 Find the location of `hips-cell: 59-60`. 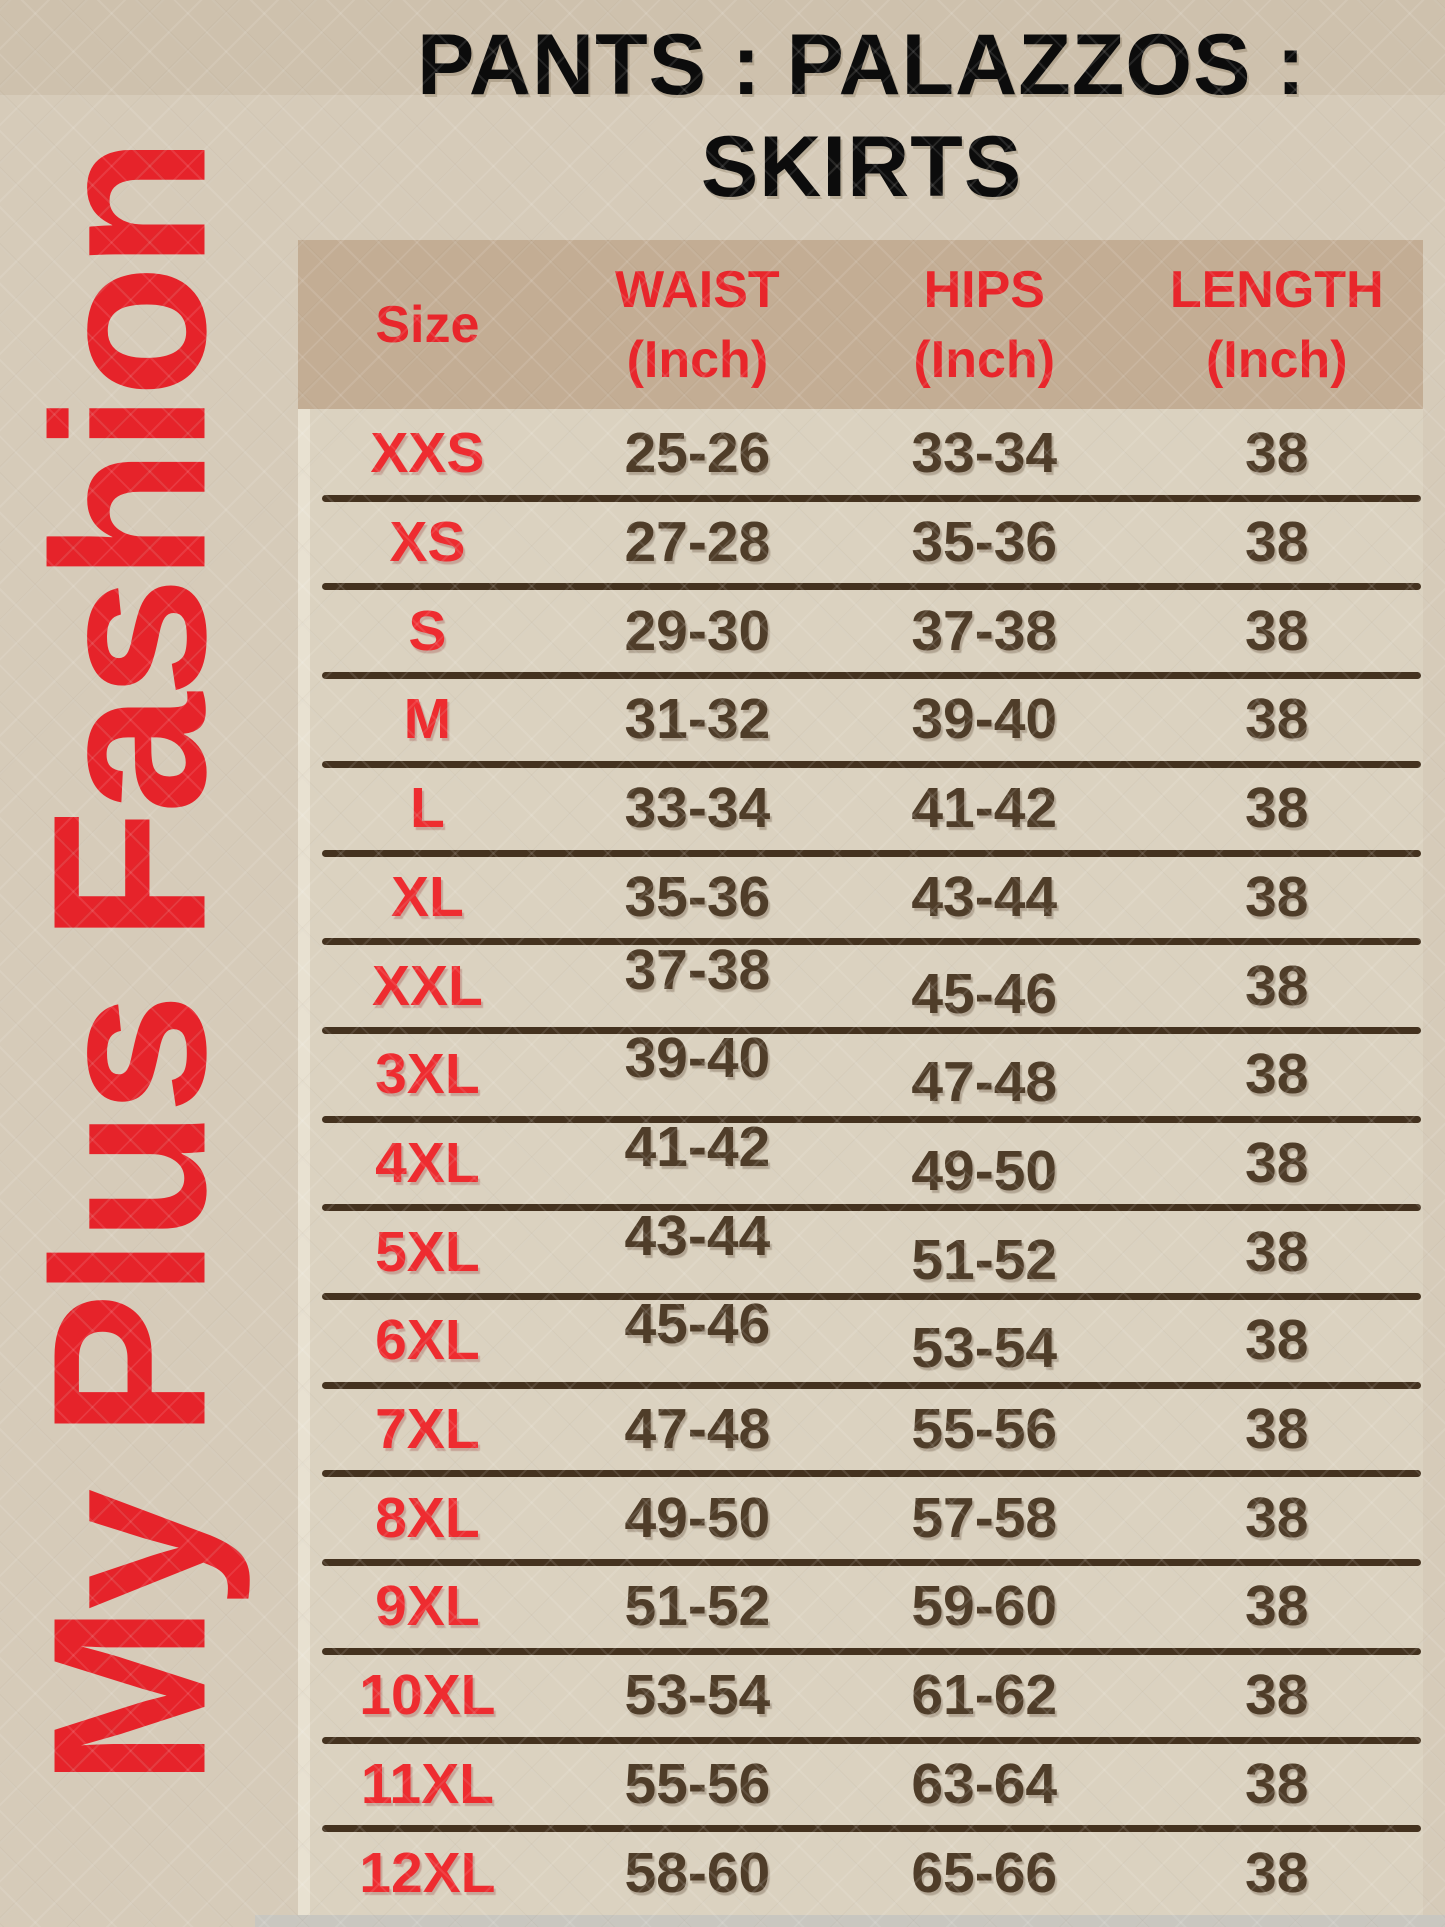

hips-cell: 59-60 is located at coordinates (984, 1606).